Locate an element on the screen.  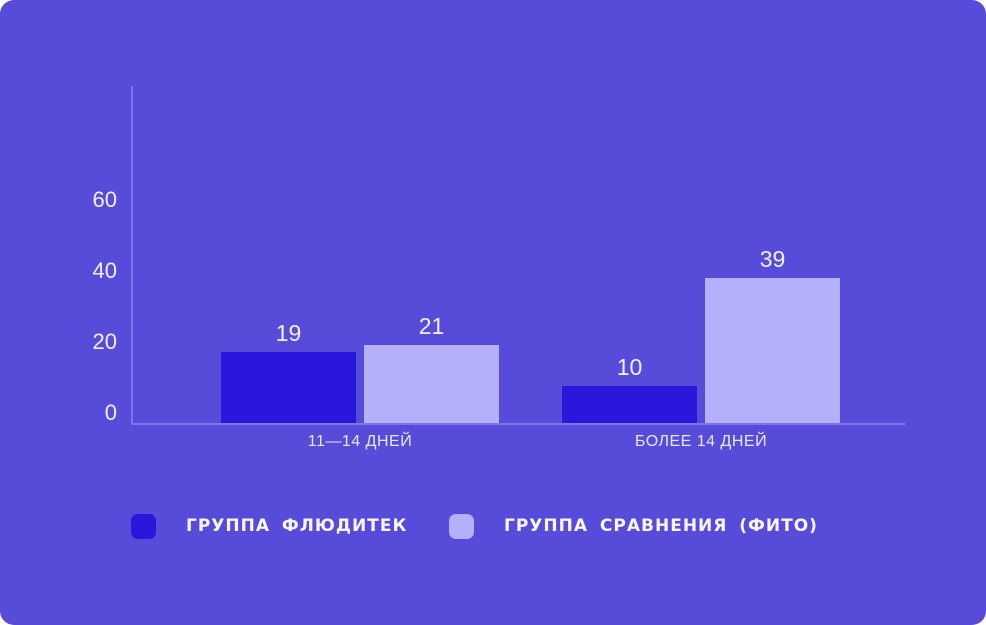
bar-cell: 10 is located at coordinates (629, 389).